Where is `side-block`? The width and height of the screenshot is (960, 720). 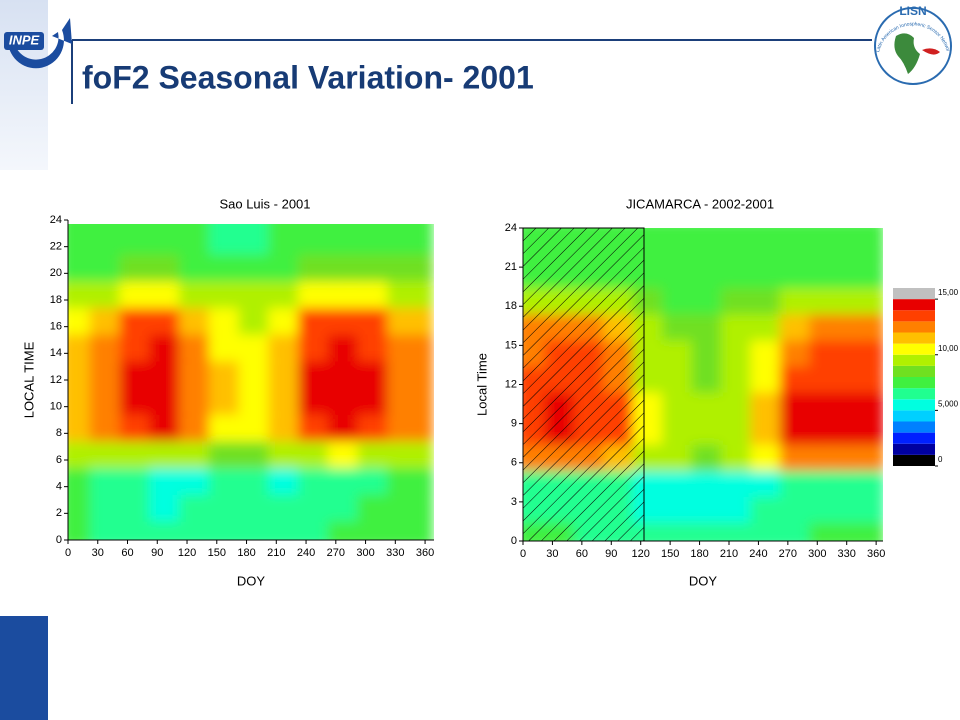
side-block is located at coordinates (24, 668).